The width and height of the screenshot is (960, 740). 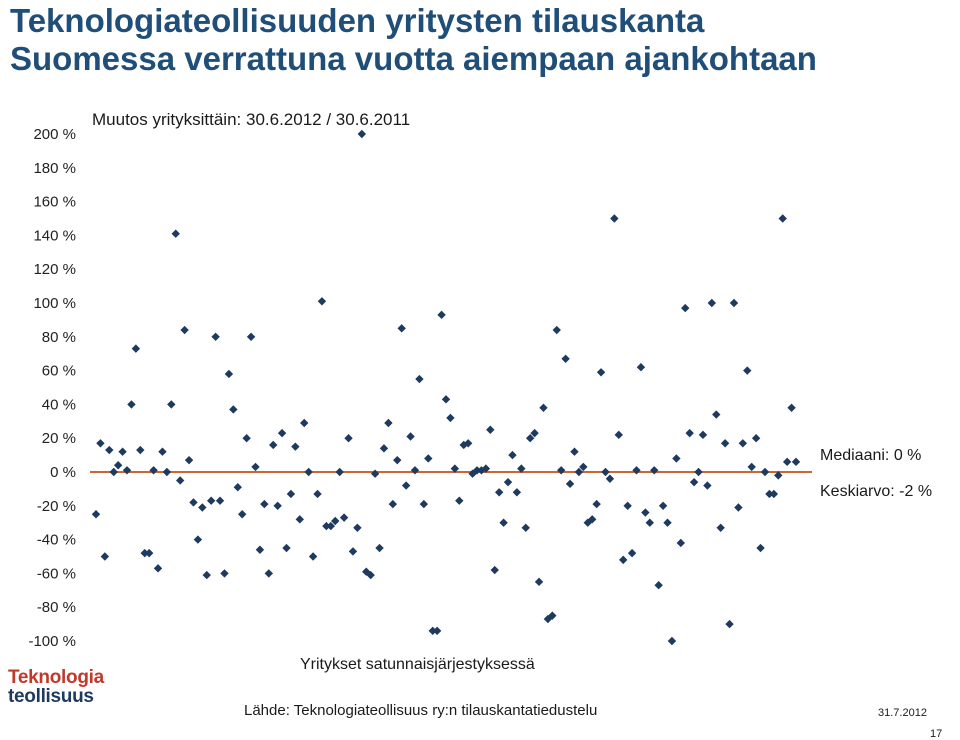 I want to click on company-logo: Teknologia teollisuus, so click(x=56, y=687).